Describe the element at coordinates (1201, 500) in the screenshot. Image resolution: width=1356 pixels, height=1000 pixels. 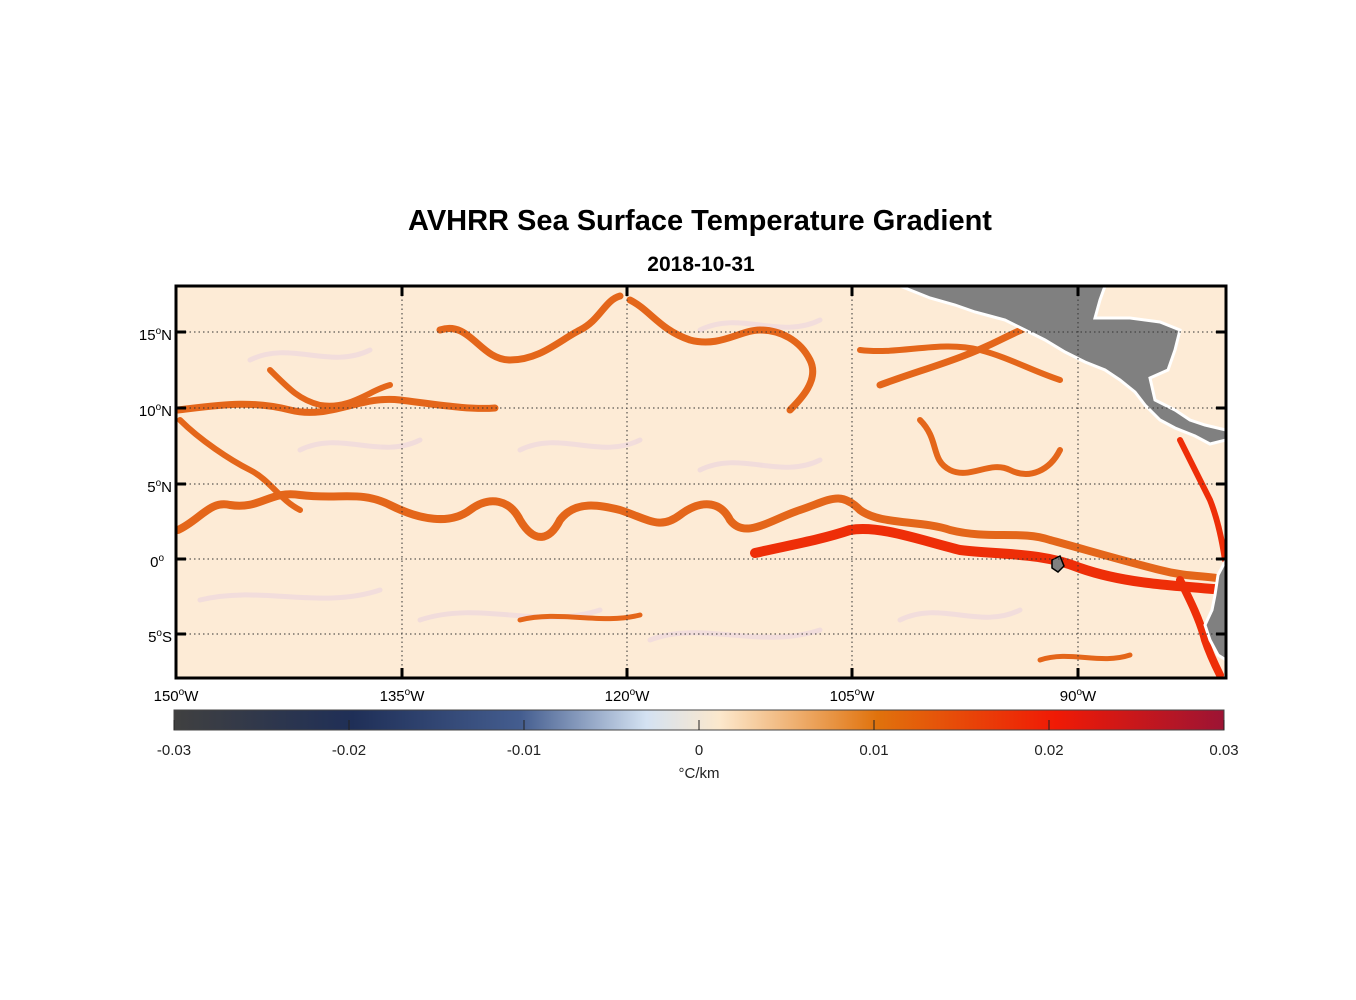
I see `front-east-coast` at that location.